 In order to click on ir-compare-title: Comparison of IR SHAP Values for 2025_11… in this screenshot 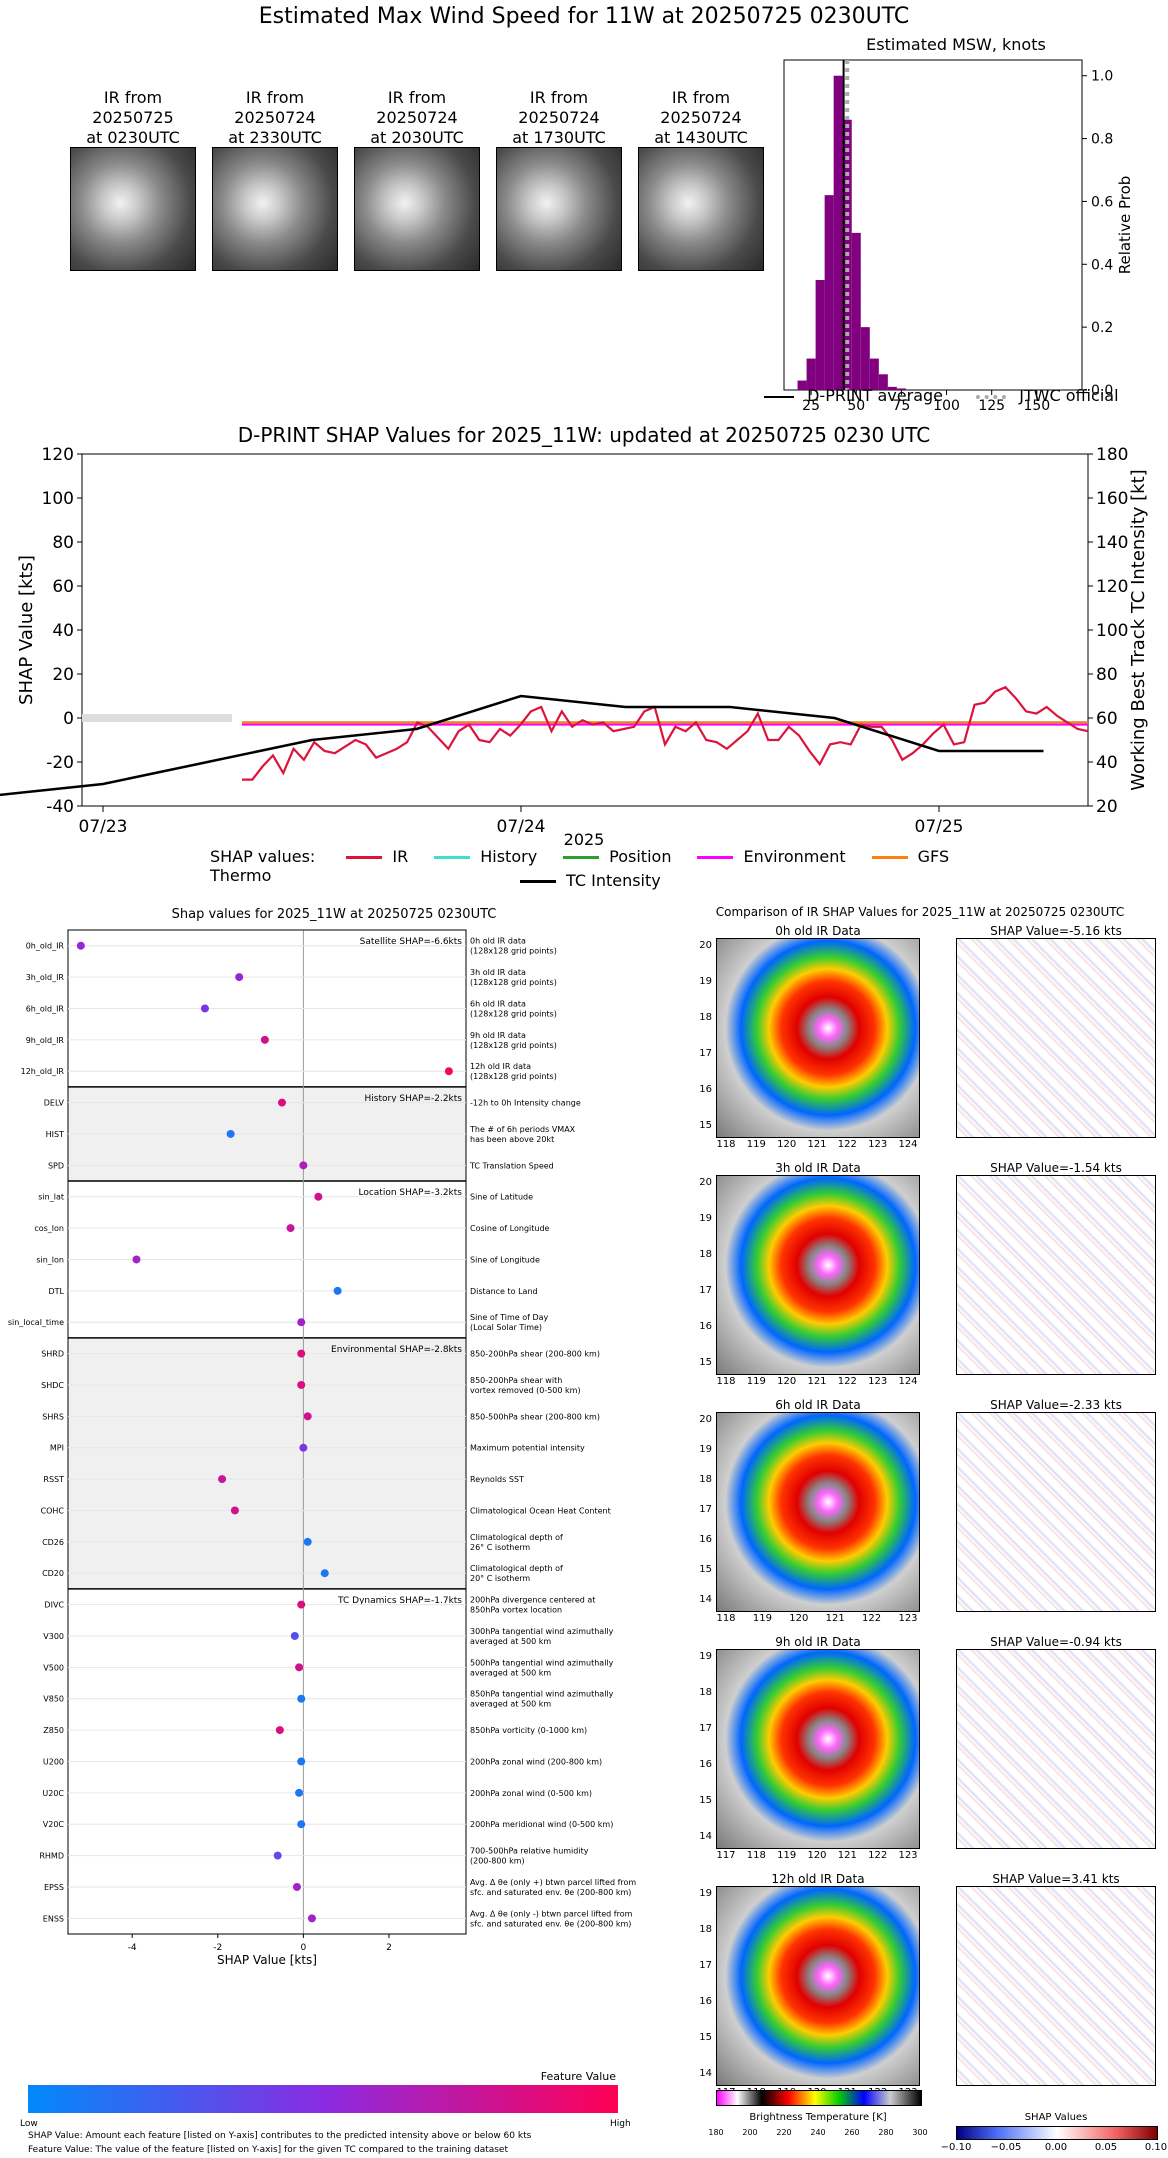, I will do `click(920, 912)`.